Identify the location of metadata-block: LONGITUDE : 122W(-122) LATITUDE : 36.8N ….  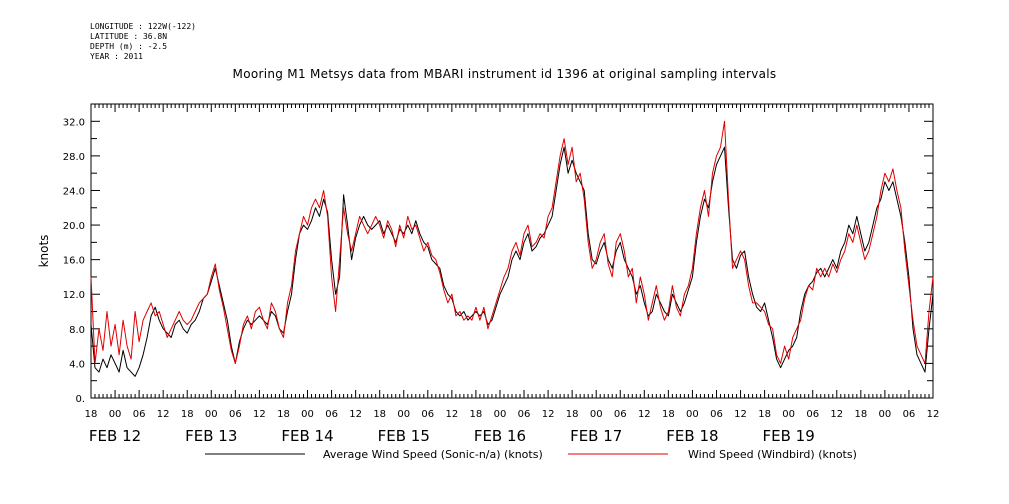
(143, 42).